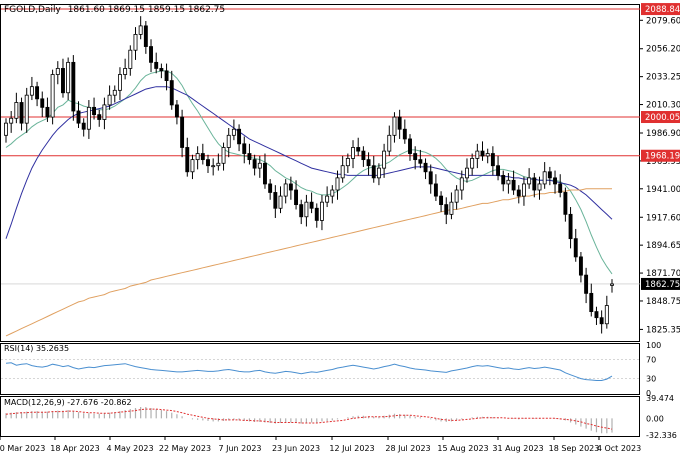 This screenshot has width=680, height=454. What do you see at coordinates (663, 218) in the screenshot?
I see `price-tick-label: 1917.60` at bounding box center [663, 218].